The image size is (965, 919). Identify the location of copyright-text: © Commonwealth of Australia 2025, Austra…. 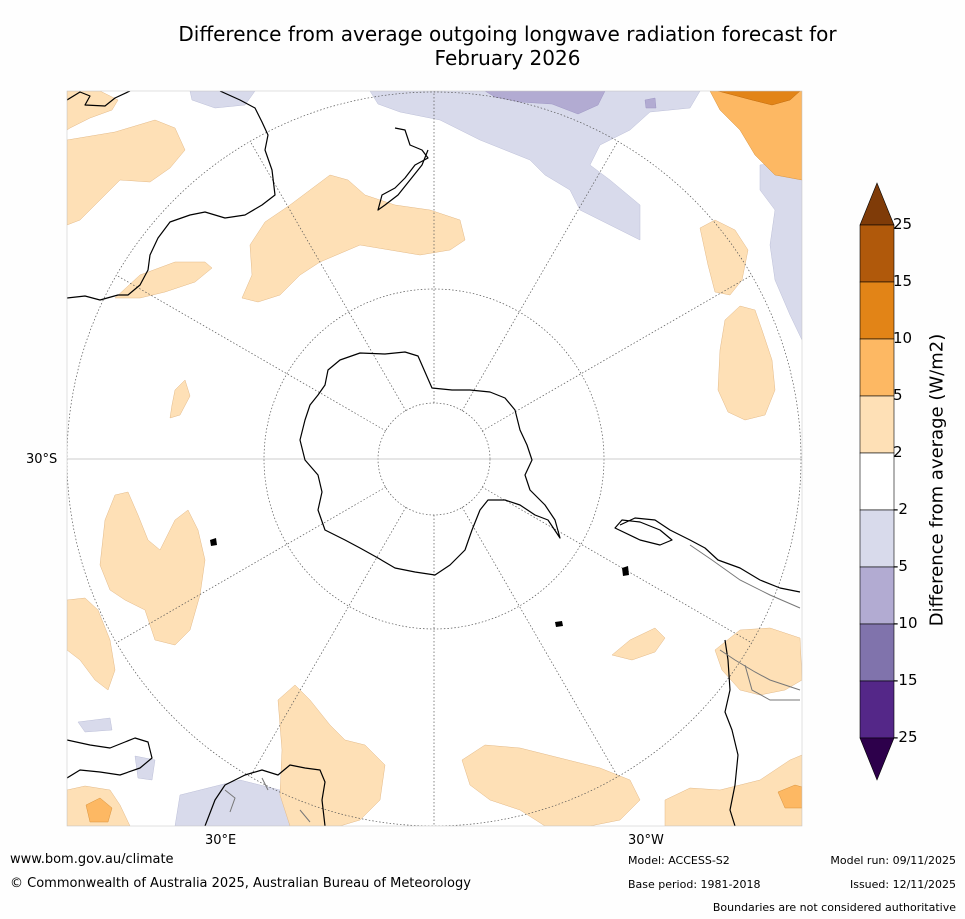
(240, 883).